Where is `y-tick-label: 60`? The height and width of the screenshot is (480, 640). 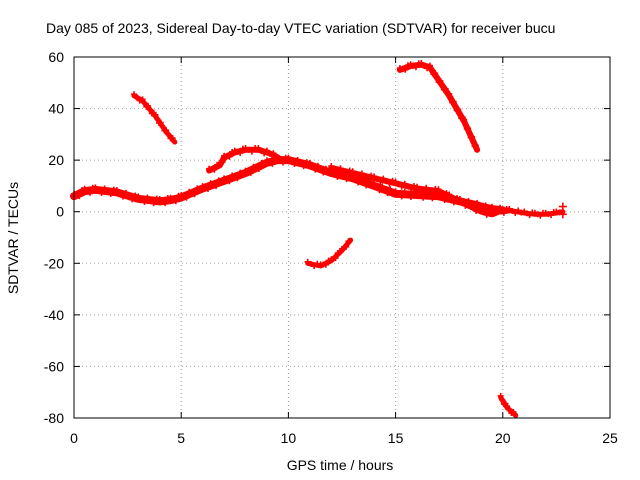 y-tick-label: 60 is located at coordinates (56, 57).